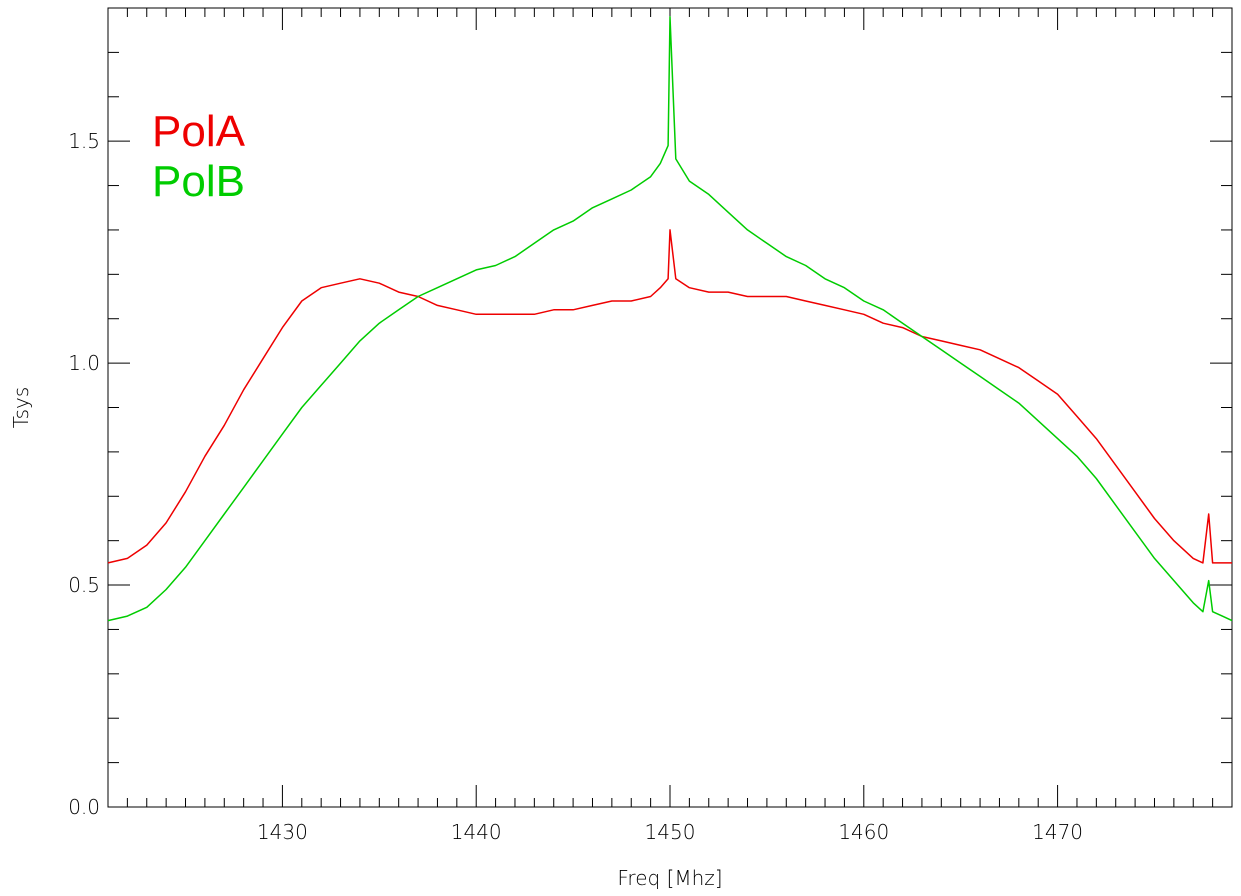  What do you see at coordinates (21, 408) in the screenshot?
I see `y-axis-title: Tsys` at bounding box center [21, 408].